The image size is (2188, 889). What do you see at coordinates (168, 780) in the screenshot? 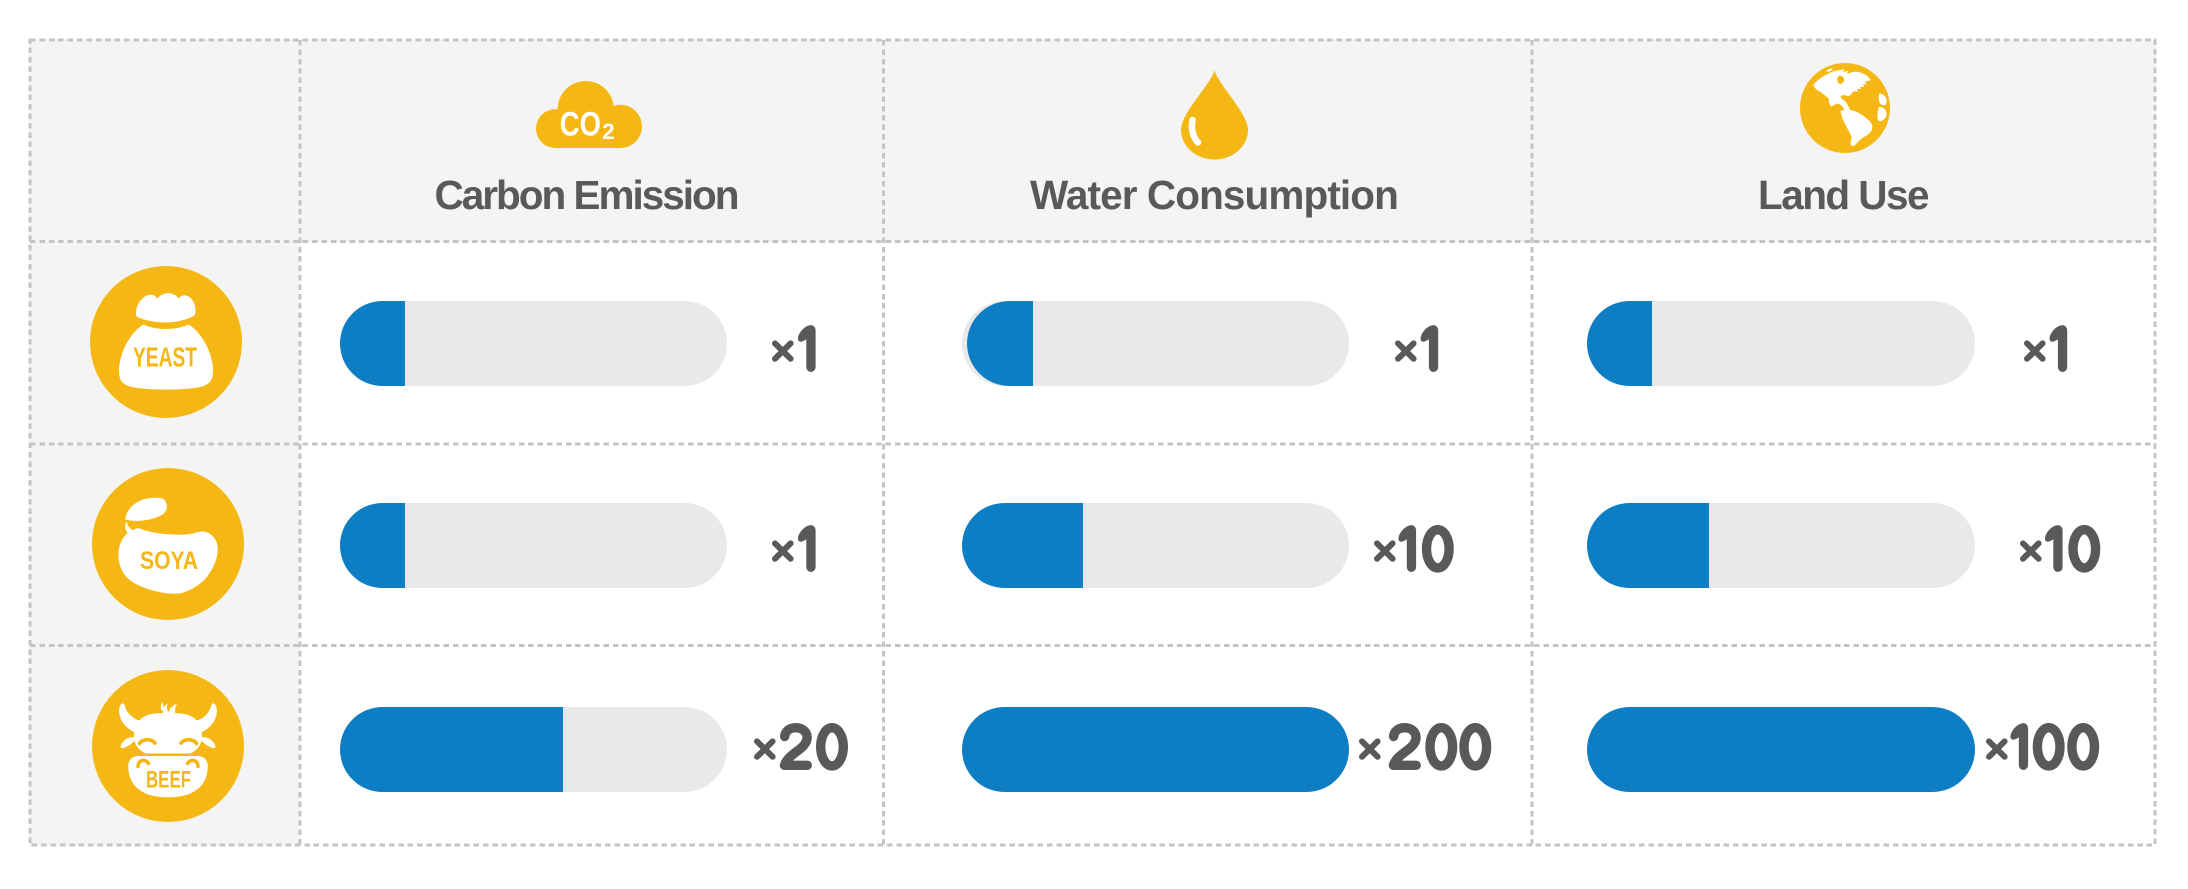
I see `svg-text: BEEF` at bounding box center [168, 780].